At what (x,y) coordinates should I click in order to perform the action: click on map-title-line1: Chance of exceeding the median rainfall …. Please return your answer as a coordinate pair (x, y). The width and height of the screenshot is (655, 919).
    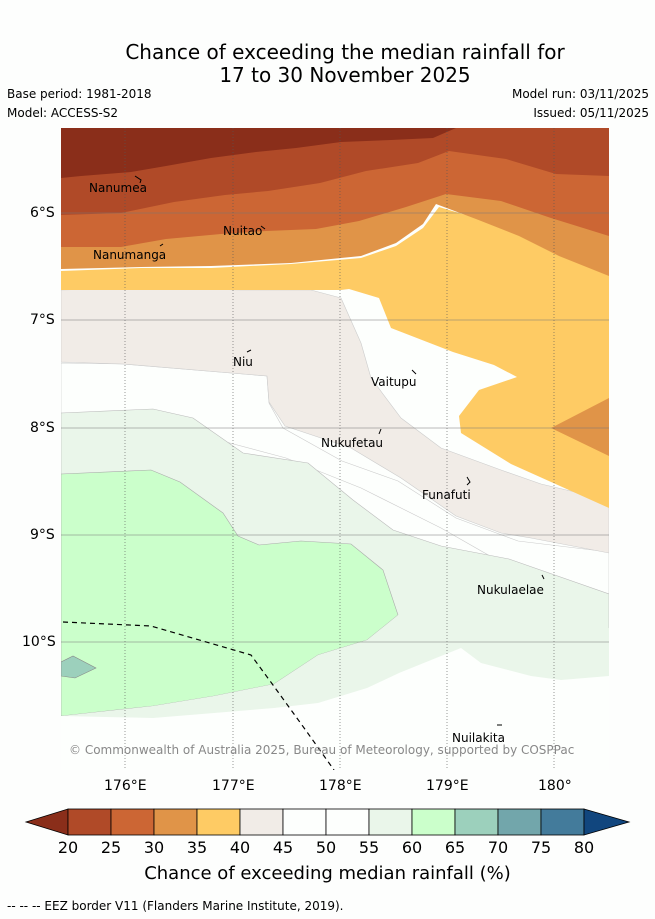
    Looking at the image, I should click on (345, 52).